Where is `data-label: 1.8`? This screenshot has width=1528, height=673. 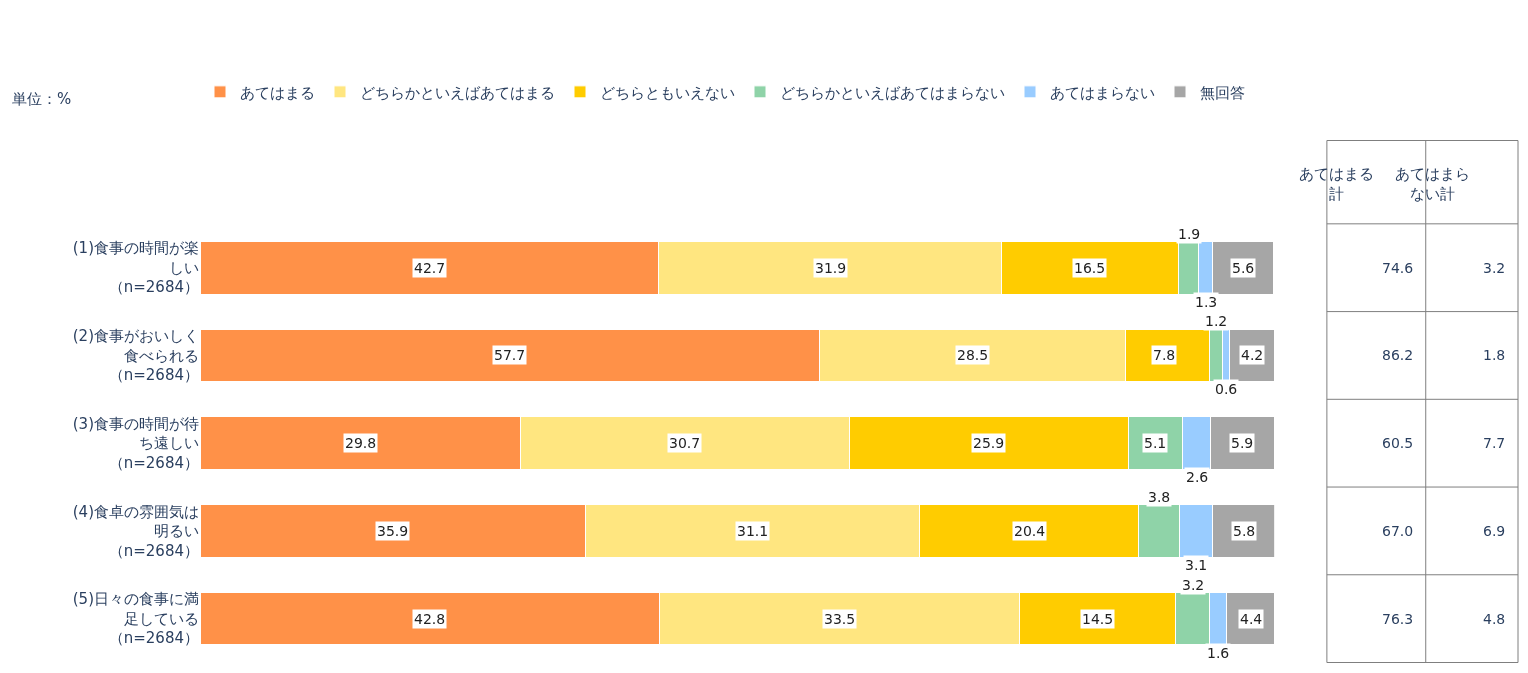 data-label: 1.8 is located at coordinates (1494, 355).